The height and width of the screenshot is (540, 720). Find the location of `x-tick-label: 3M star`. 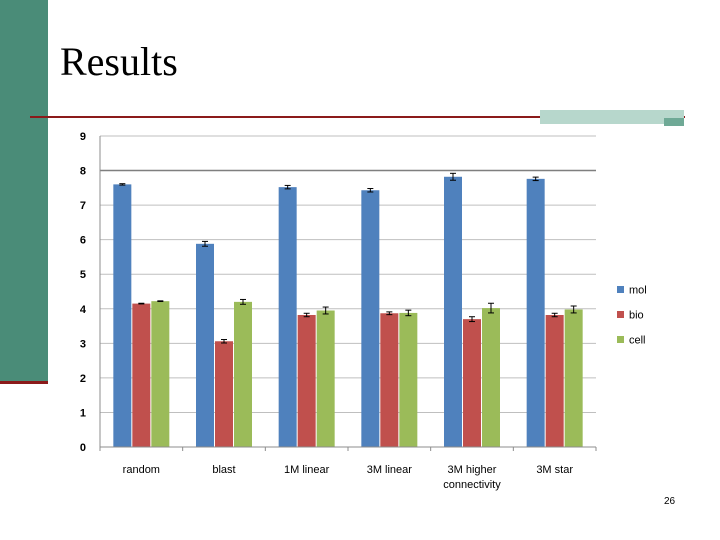

x-tick-label: 3M star is located at coordinates (554, 470).